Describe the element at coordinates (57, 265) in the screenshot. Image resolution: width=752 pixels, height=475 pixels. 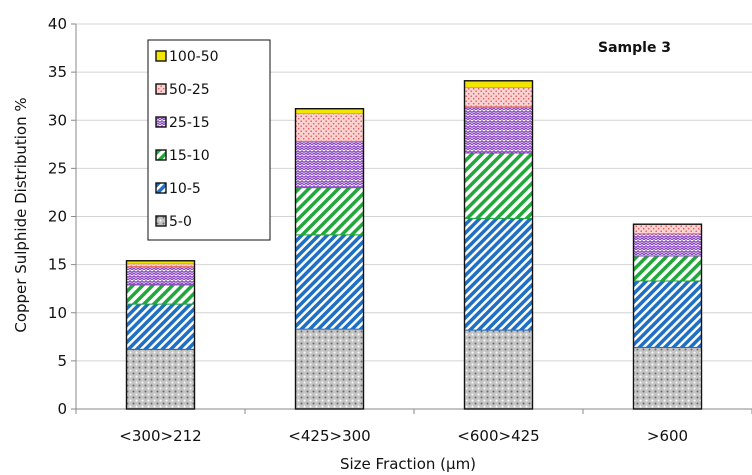
I see `y-tick-label: 15` at that location.